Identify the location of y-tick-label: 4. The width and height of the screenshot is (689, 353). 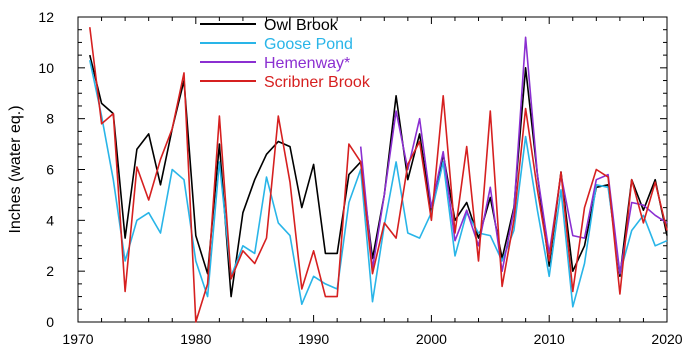
(50, 220).